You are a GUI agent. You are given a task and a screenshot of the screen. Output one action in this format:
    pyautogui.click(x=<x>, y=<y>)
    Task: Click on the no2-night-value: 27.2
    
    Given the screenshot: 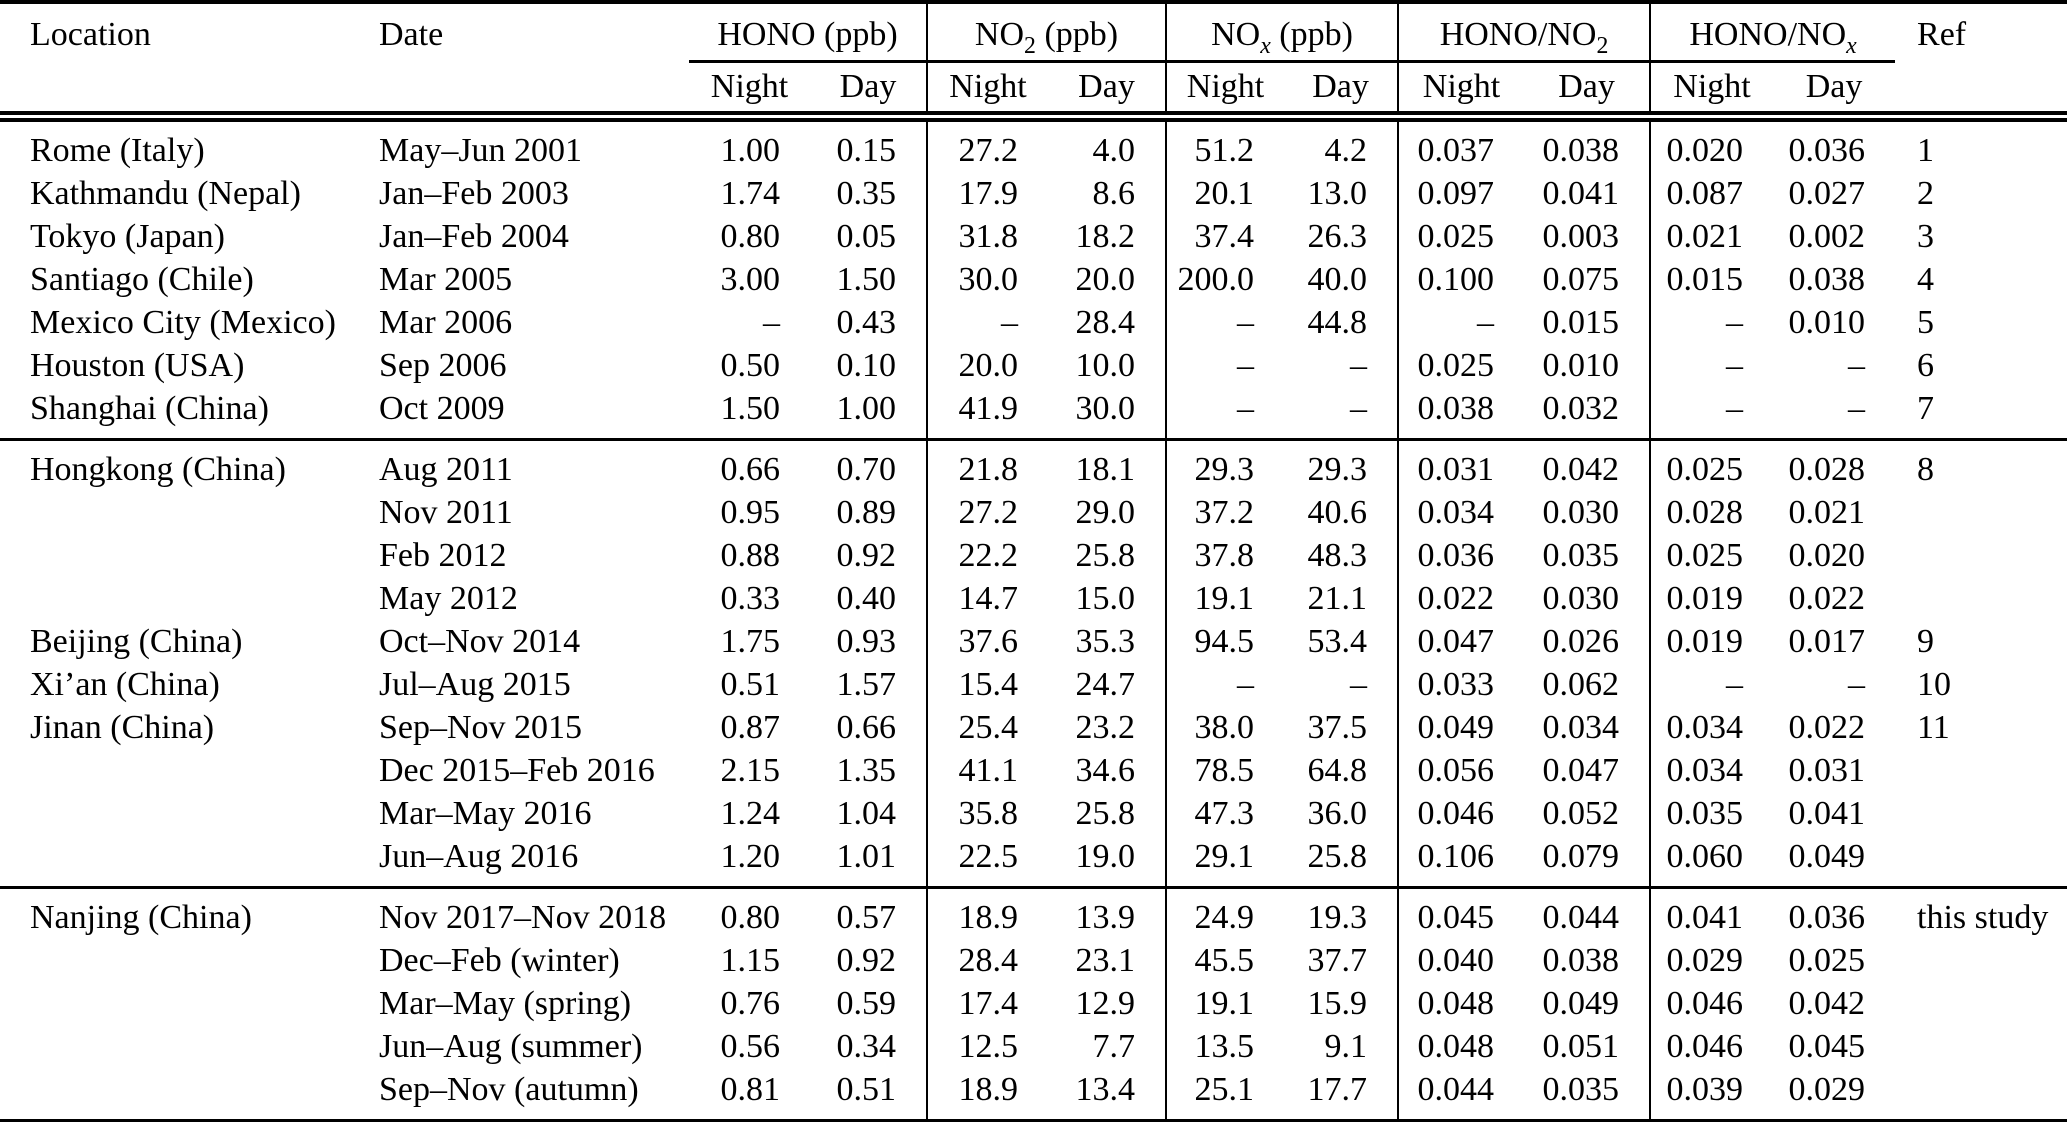 What is the action you would take?
    pyautogui.click(x=987, y=512)
    